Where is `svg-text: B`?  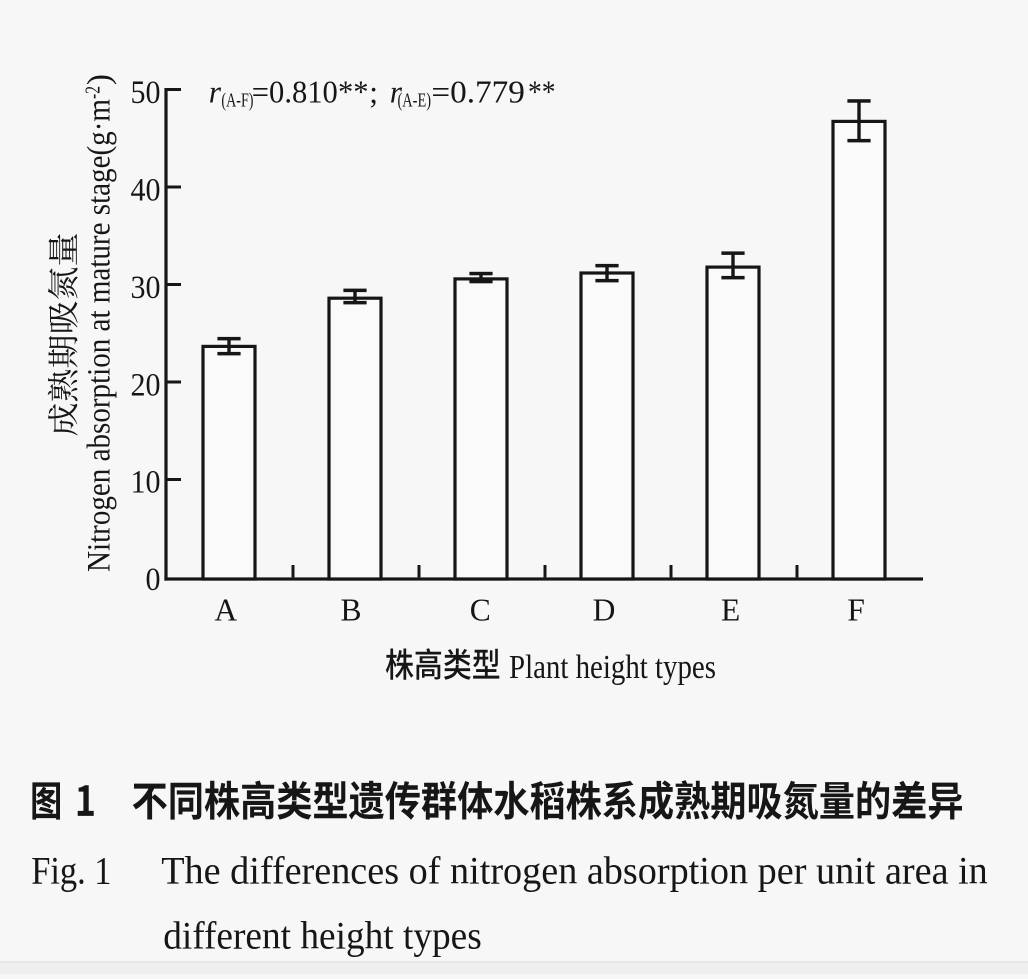 svg-text: B is located at coordinates (350, 609).